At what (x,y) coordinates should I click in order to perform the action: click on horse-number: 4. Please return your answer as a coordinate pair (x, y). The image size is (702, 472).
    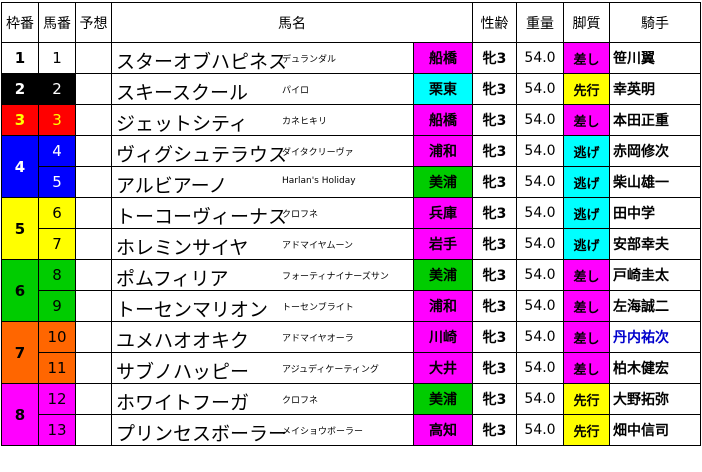
    Looking at the image, I should click on (57, 151).